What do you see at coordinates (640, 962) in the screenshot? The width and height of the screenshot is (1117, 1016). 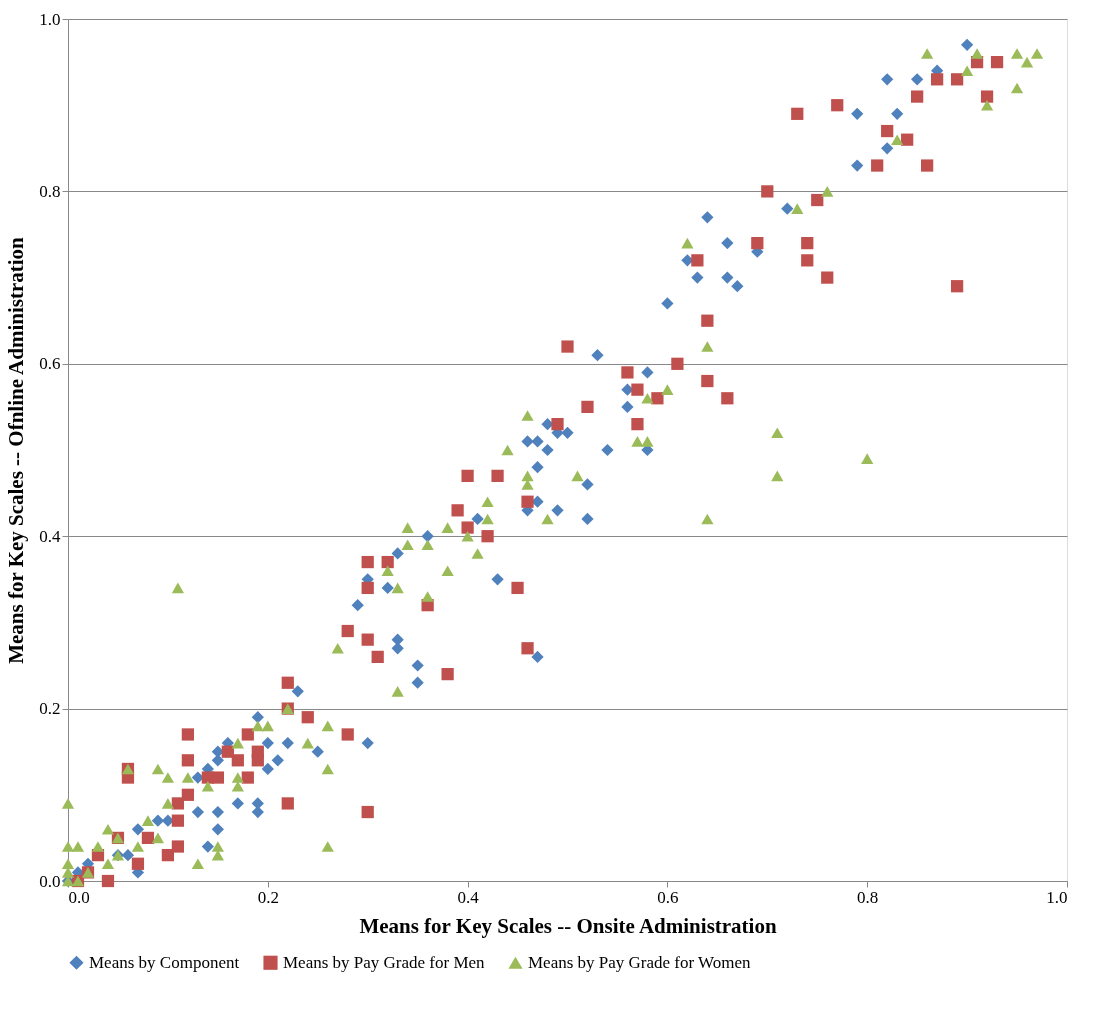 I see `legend-label: Means by Pay Grade for Women` at bounding box center [640, 962].